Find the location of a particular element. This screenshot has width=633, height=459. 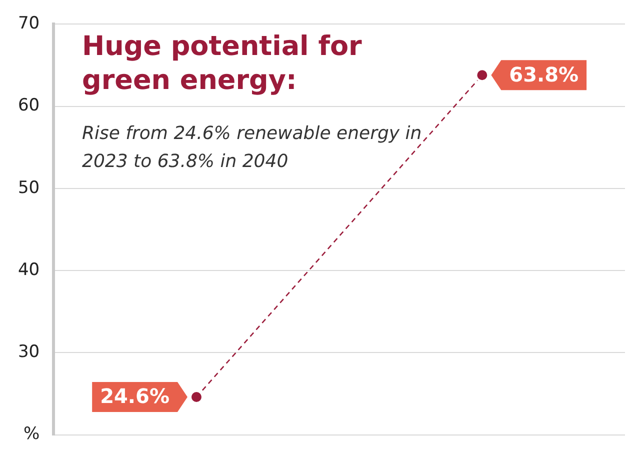

y-tick-label: 60 is located at coordinates (29, 106).